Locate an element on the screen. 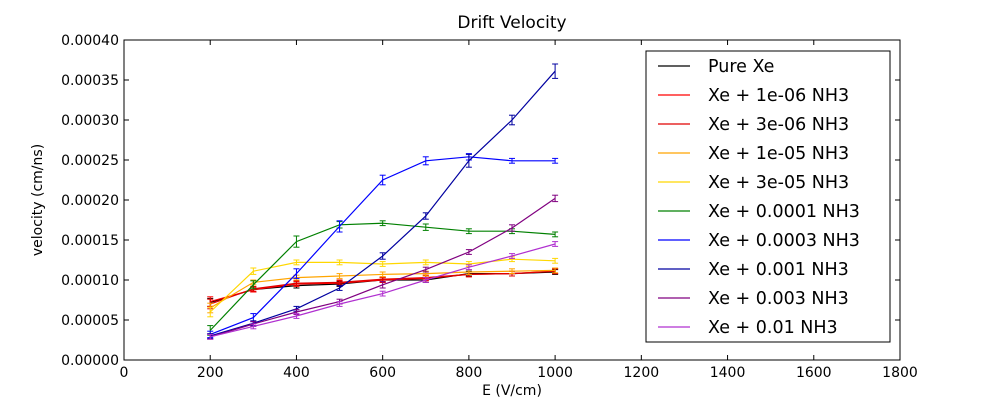 The width and height of the screenshot is (1000, 400). legend-item: Pure Xe is located at coordinates (716, 67).